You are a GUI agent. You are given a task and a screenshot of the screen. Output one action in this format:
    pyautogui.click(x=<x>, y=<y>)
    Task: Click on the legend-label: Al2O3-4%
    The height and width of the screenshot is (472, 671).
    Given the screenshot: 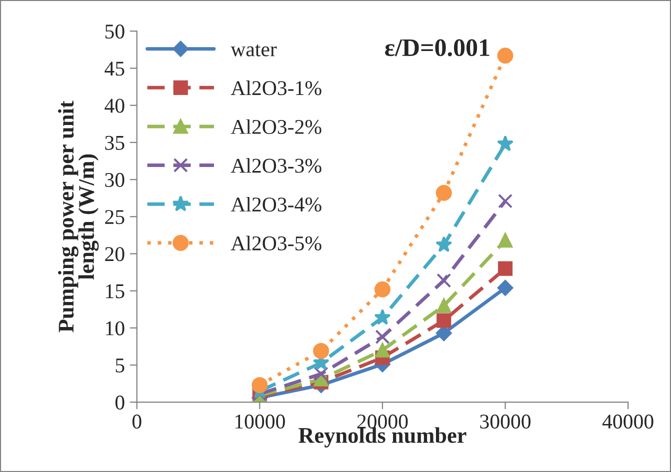 What is the action you would take?
    pyautogui.click(x=276, y=204)
    